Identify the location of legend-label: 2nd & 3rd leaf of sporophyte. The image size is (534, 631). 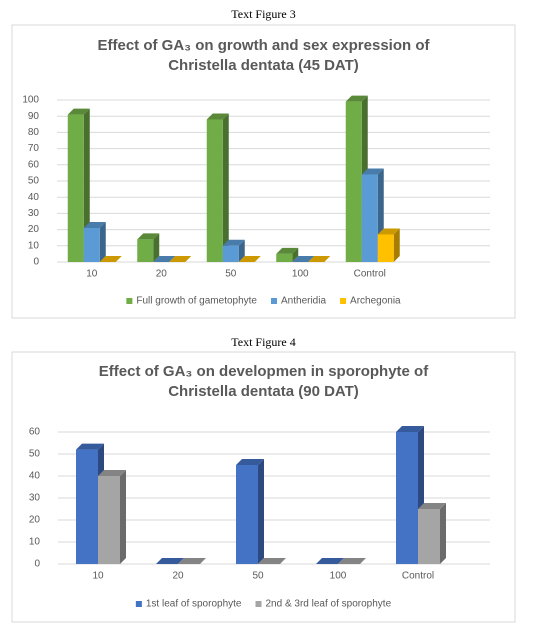
(328, 604).